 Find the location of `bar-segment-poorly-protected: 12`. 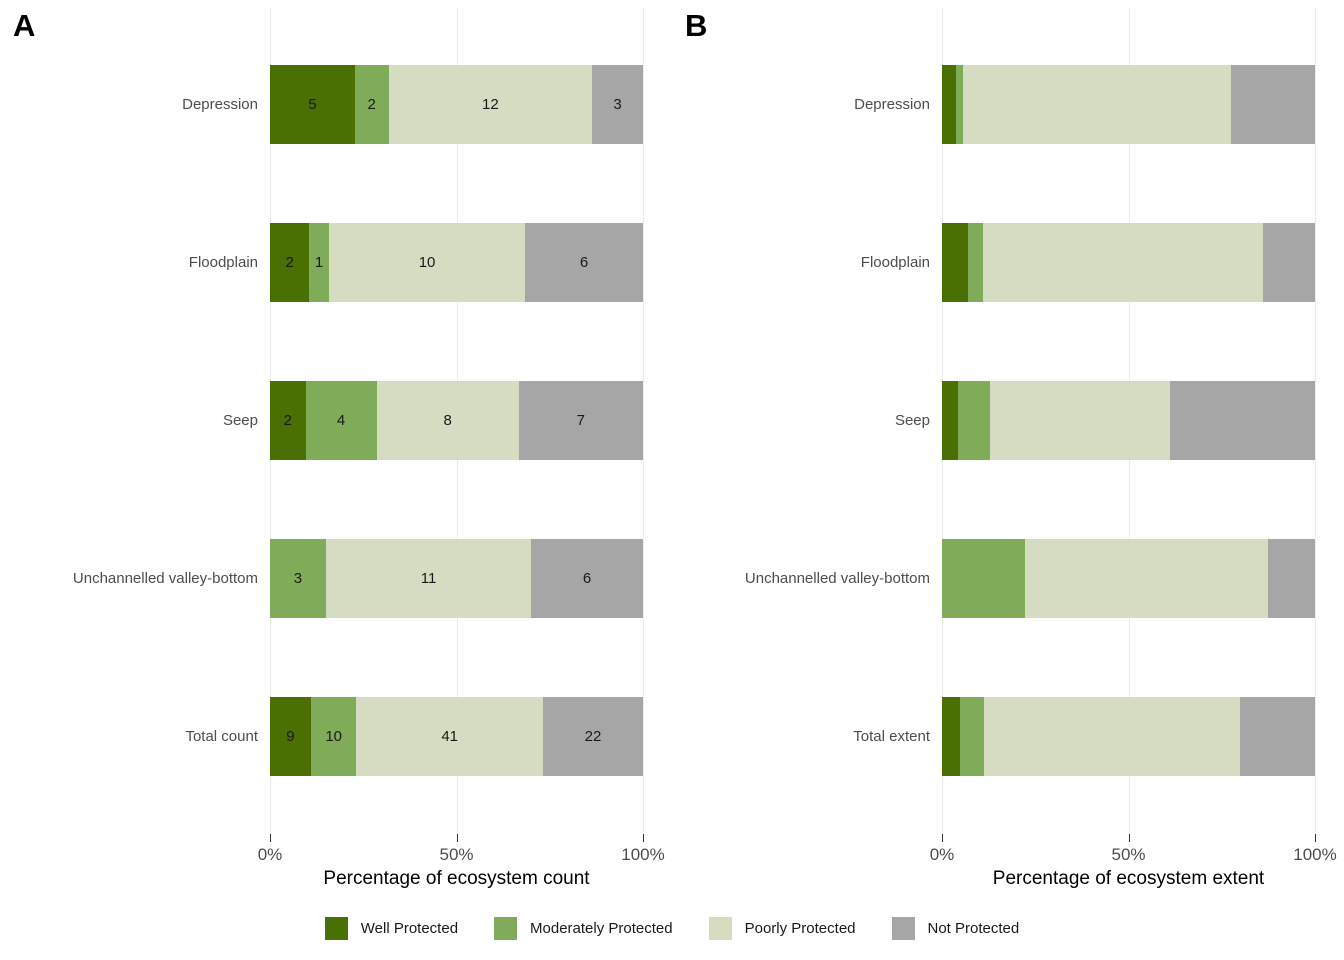

bar-segment-poorly-protected: 12 is located at coordinates (490, 104).